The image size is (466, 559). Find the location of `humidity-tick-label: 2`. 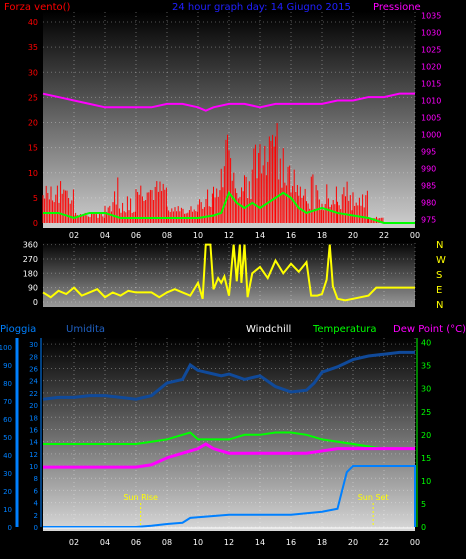

humidity-tick-label: 2 is located at coordinates (36, 516).